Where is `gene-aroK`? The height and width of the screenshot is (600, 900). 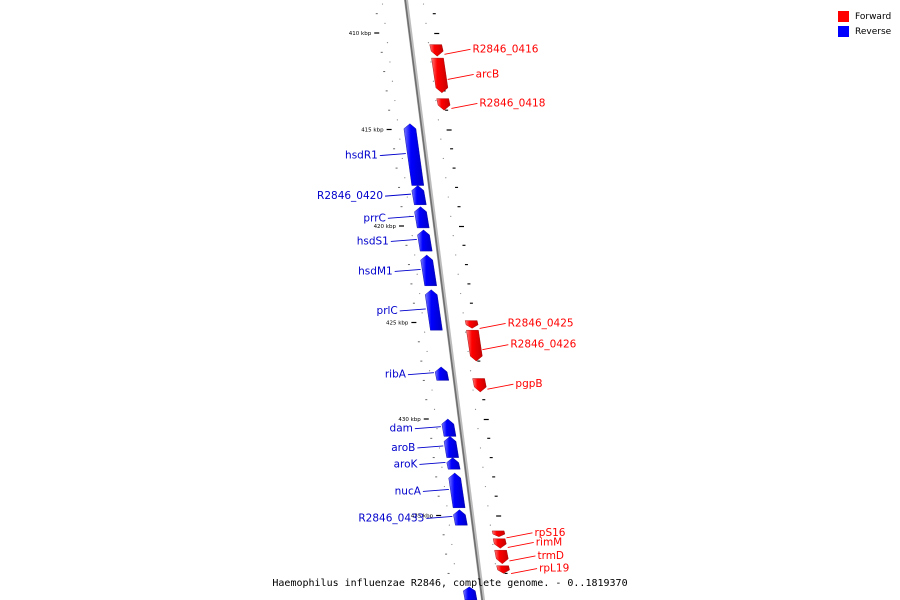 gene-aroK is located at coordinates (453, 463).